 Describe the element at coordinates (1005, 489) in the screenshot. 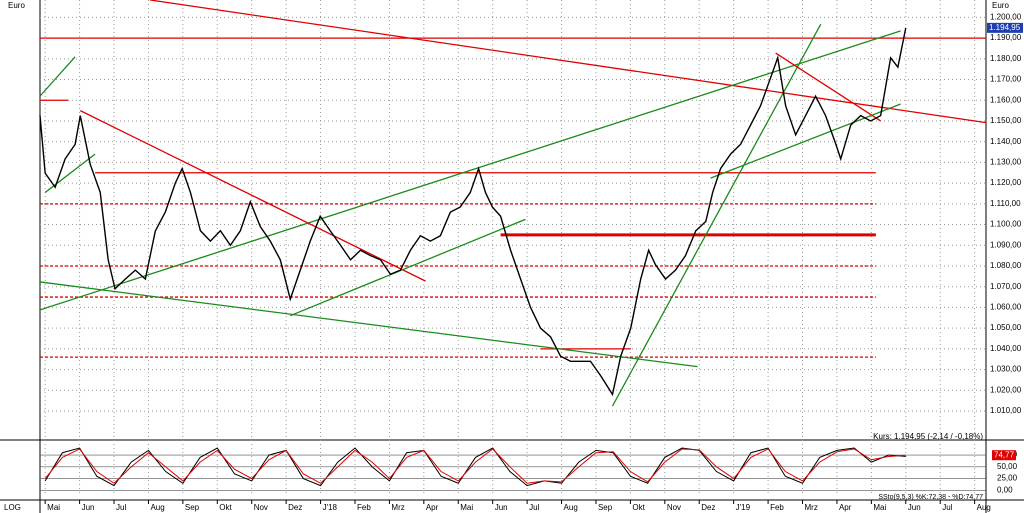

I see `stoch-tick-label: 0,00` at that location.